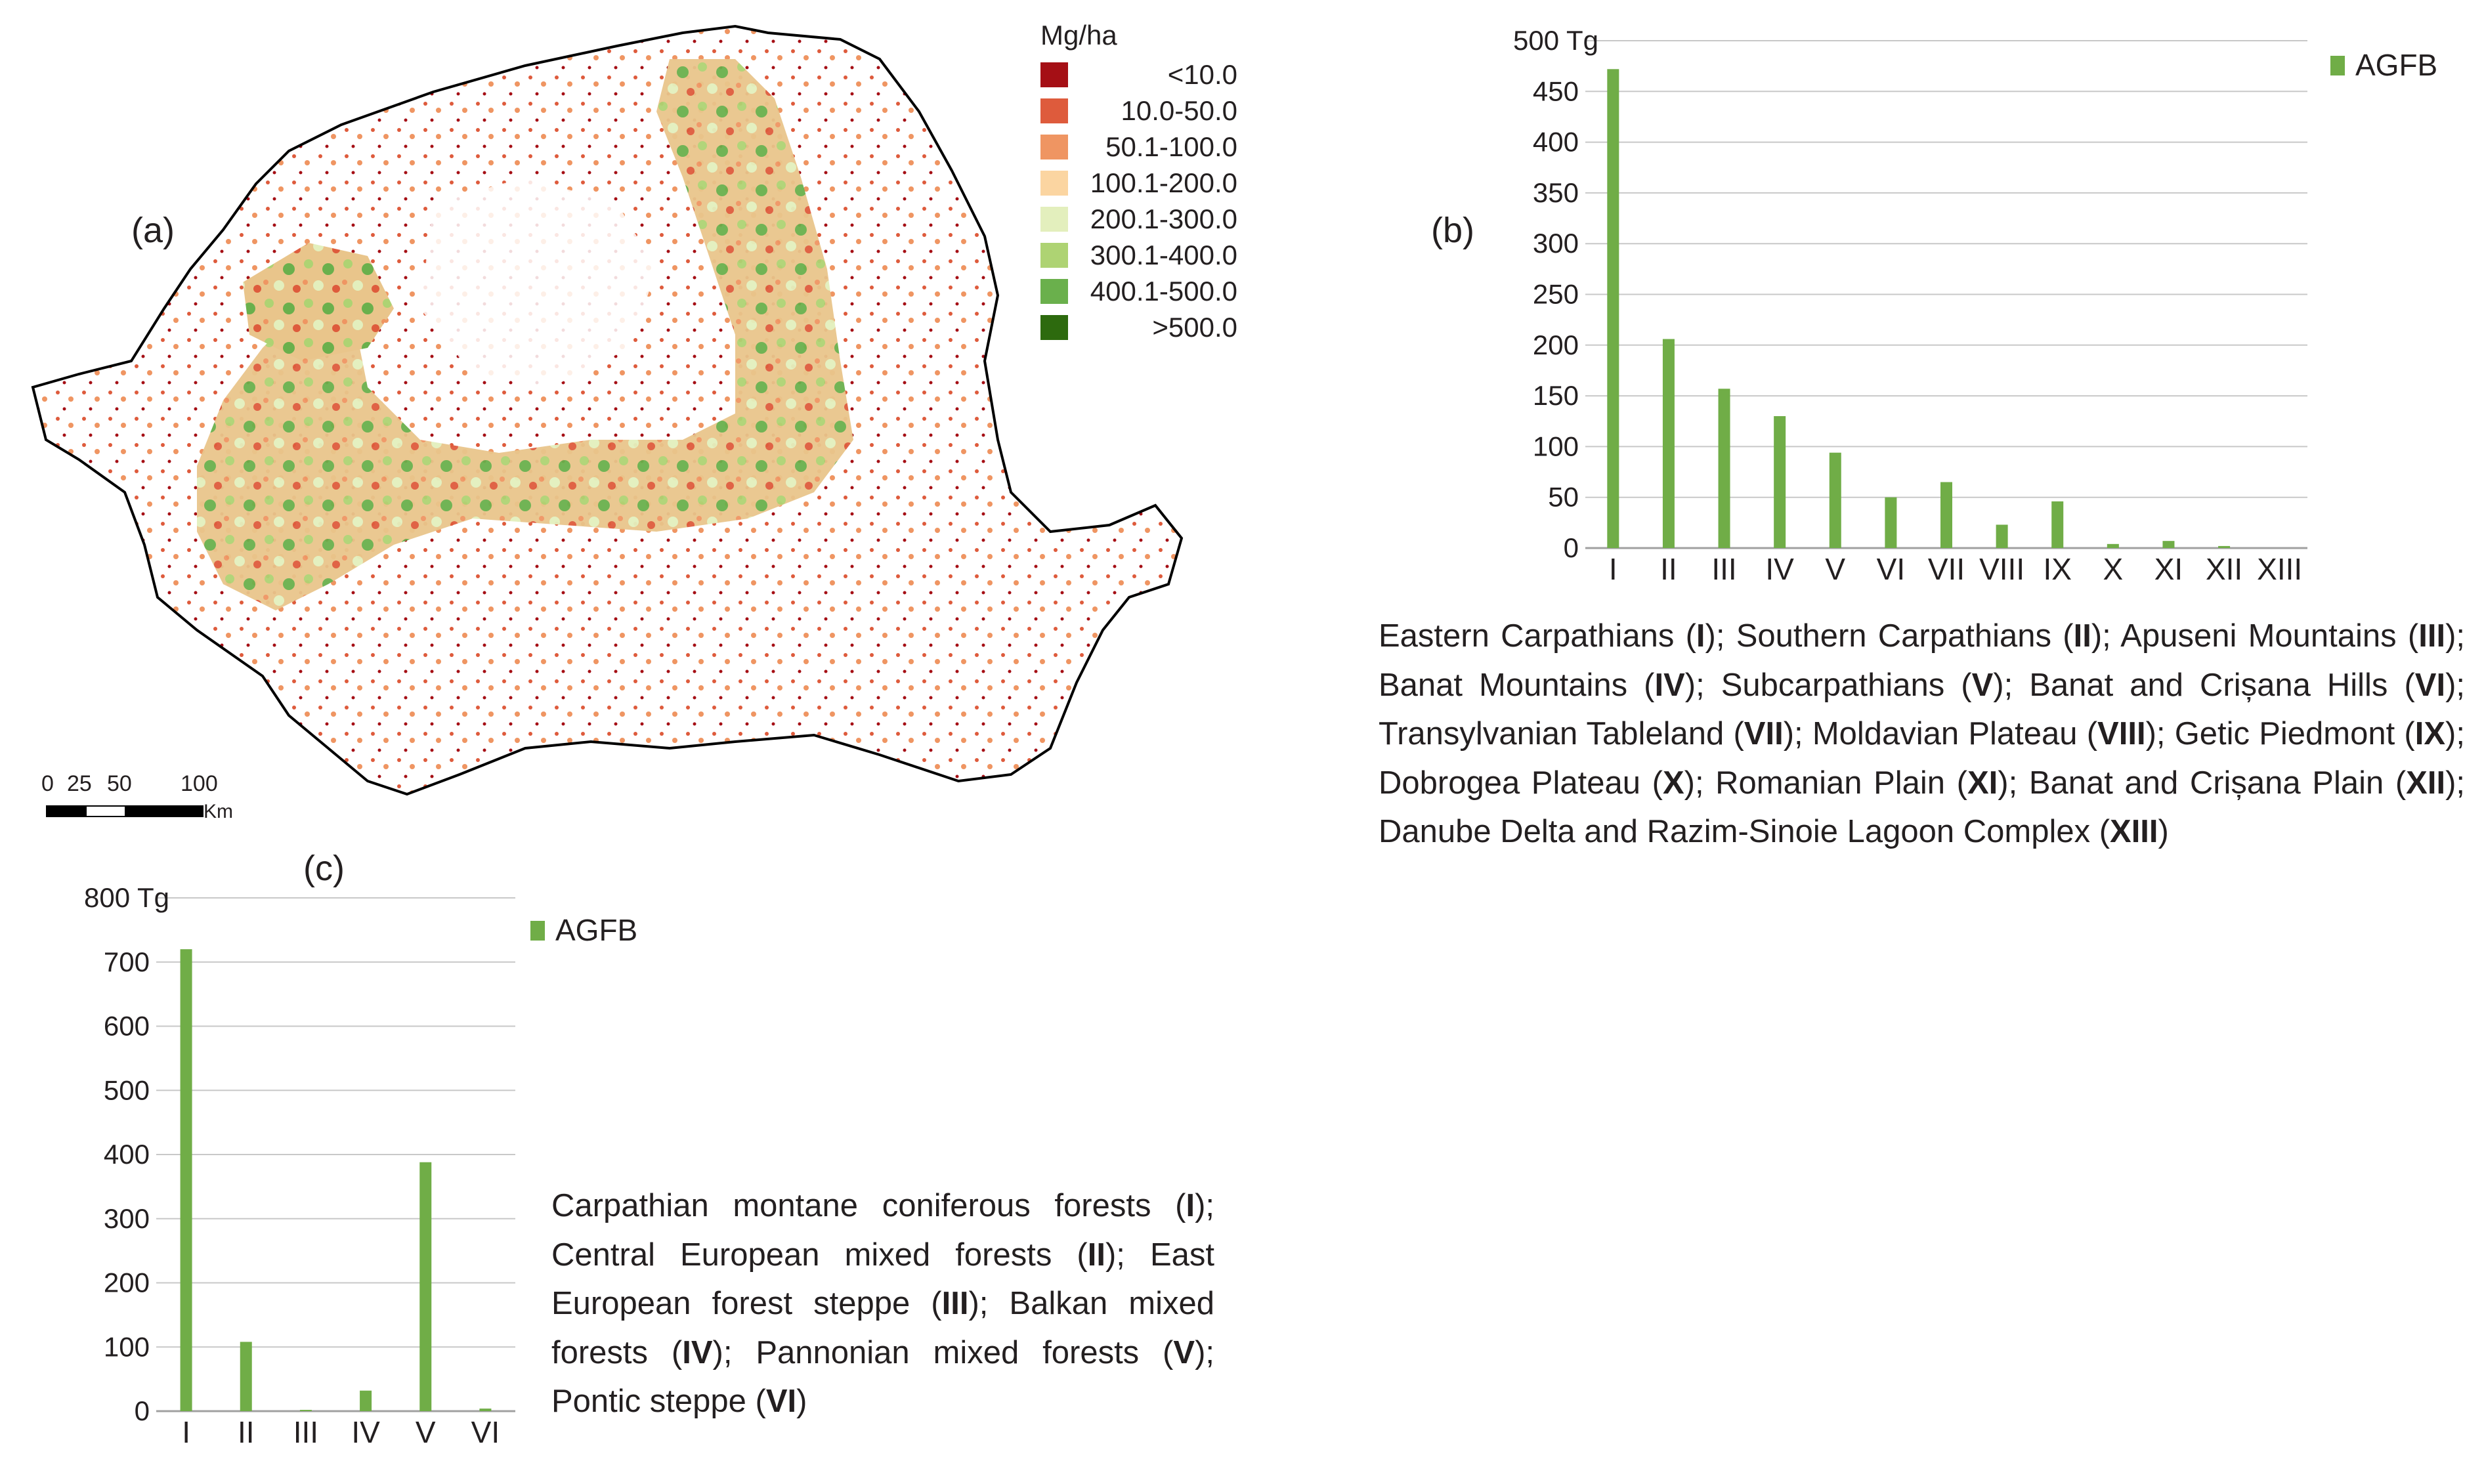  Describe the element at coordinates (1126, 327) in the screenshot. I see `legend-item: >500.0` at that location.